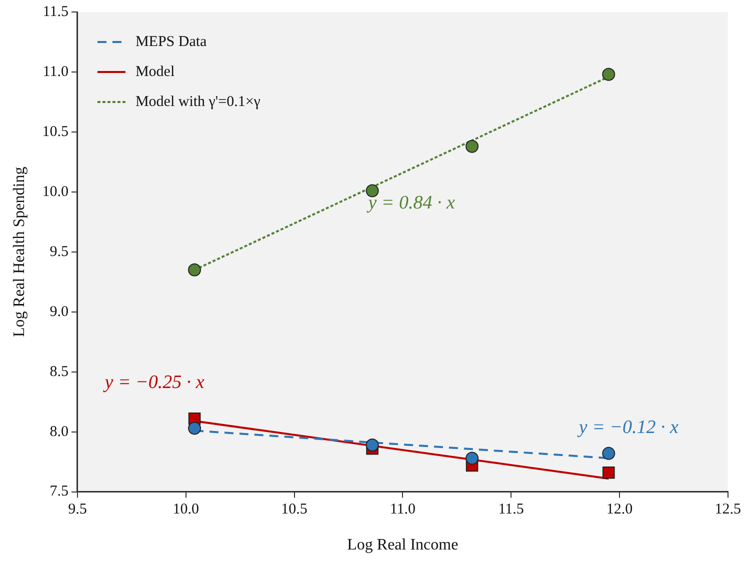 This screenshot has width=744, height=565. Describe the element at coordinates (294, 510) in the screenshot. I see `x-tick-label: 10.5` at that location.